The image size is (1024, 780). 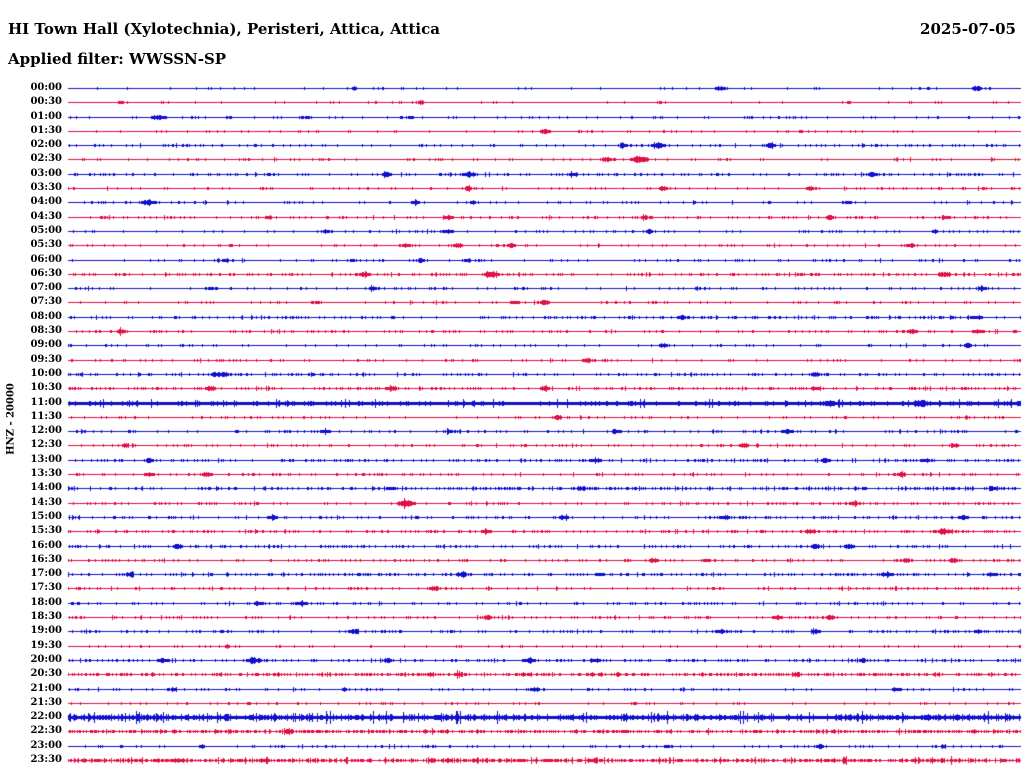 What do you see at coordinates (46, 416) in the screenshot?
I see `time-label-1130: 11:30` at bounding box center [46, 416].